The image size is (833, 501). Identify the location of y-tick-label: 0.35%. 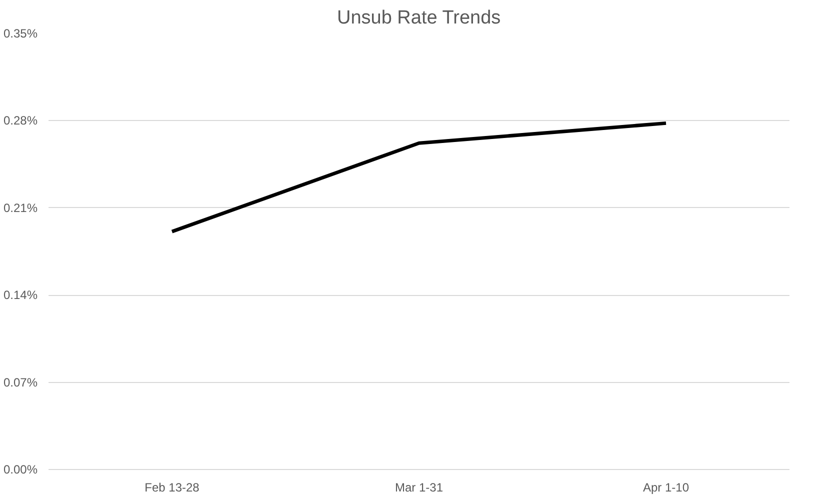
(20, 33).